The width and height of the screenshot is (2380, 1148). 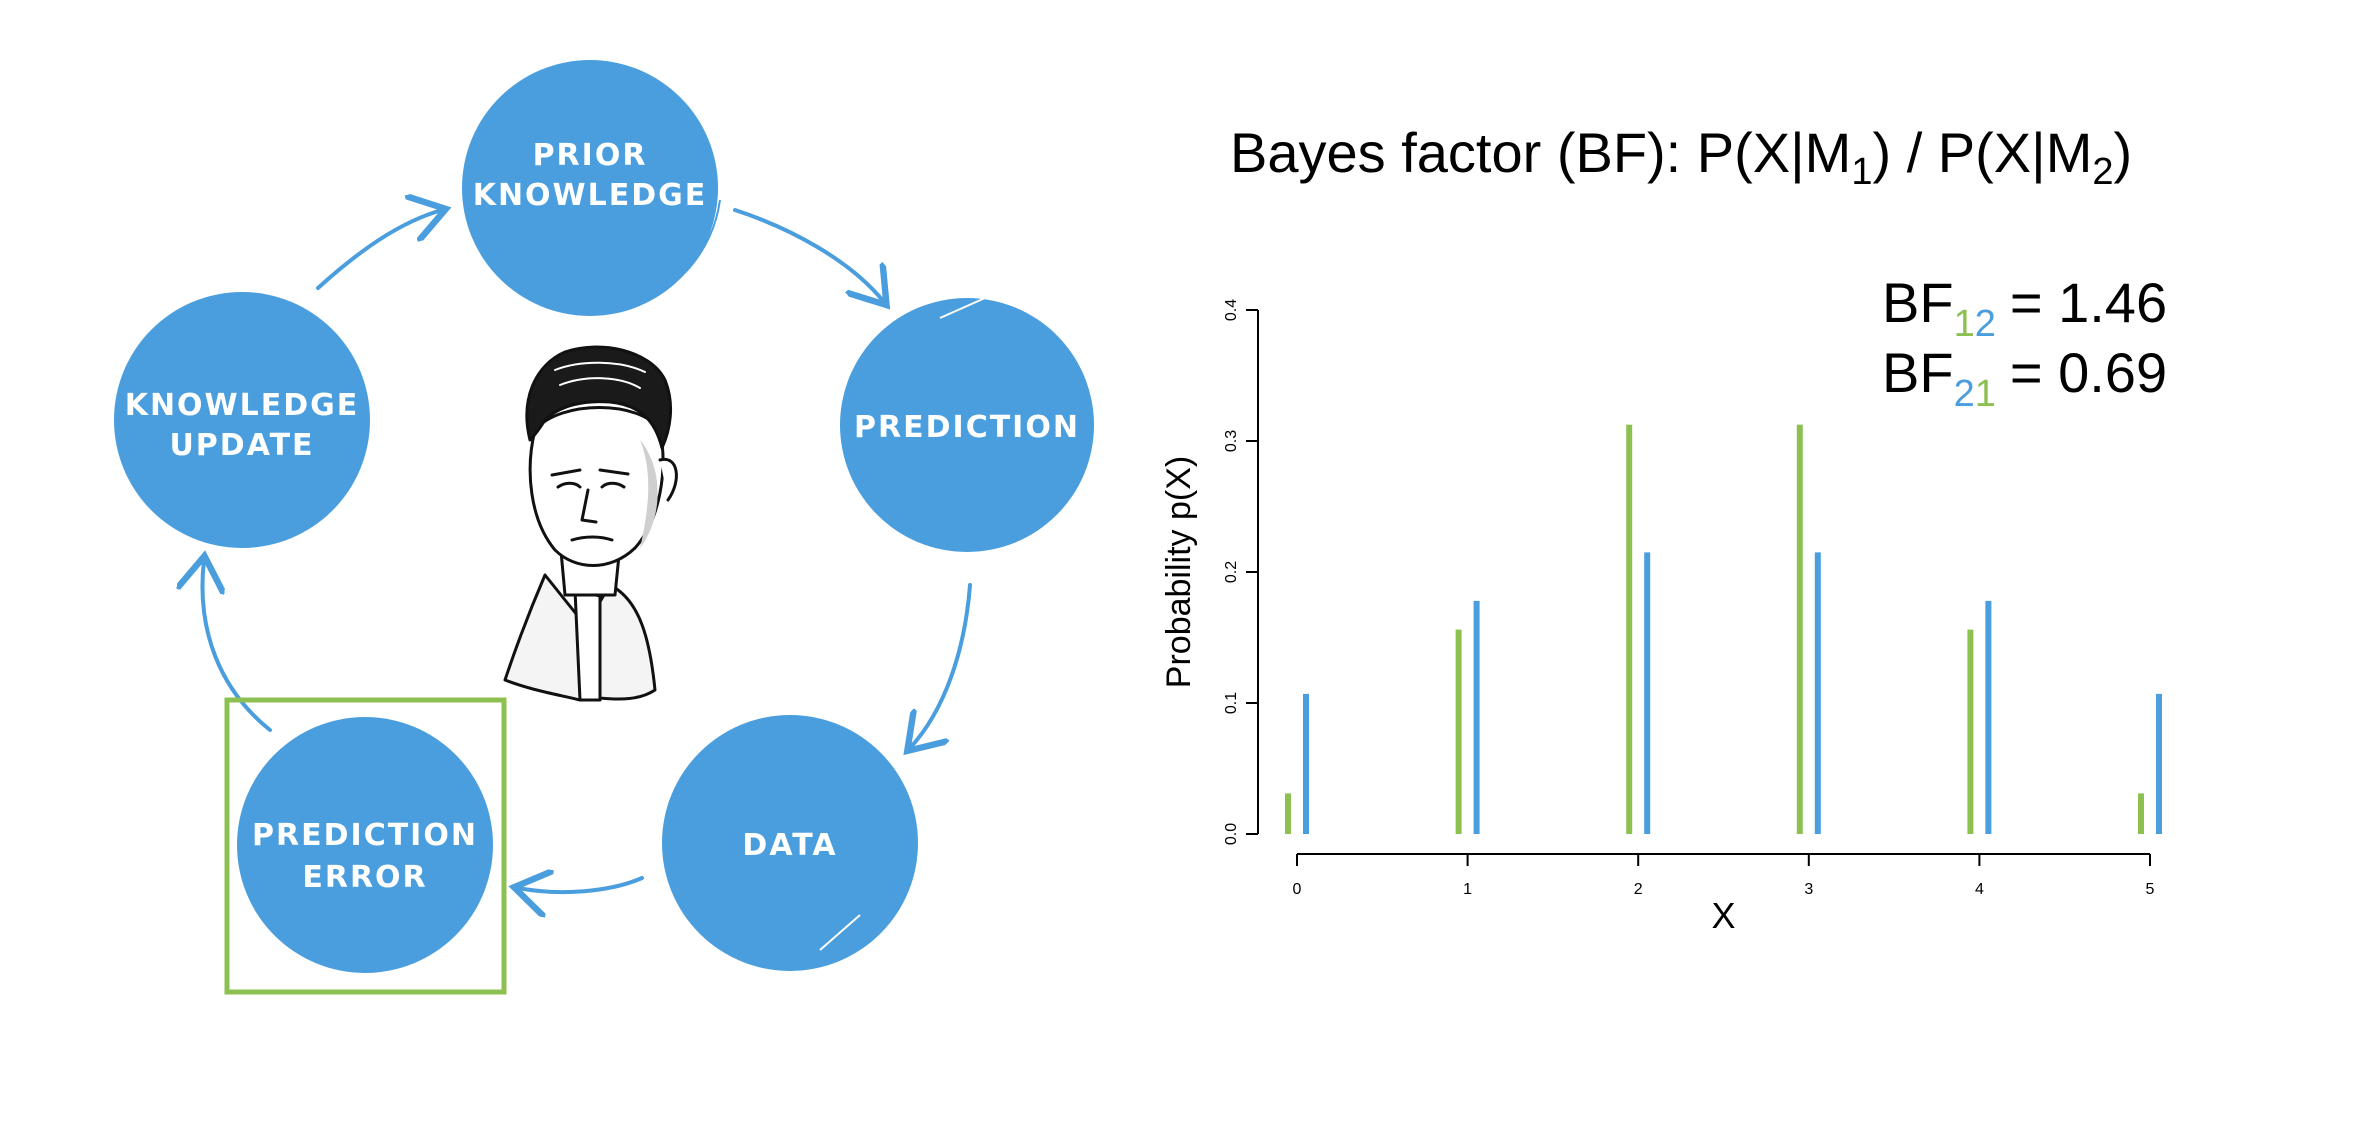 I want to click on bayes-factor-formula: Bayes factor (BF): P(X|M1) / P(X|M2), so click(x=1681, y=157).